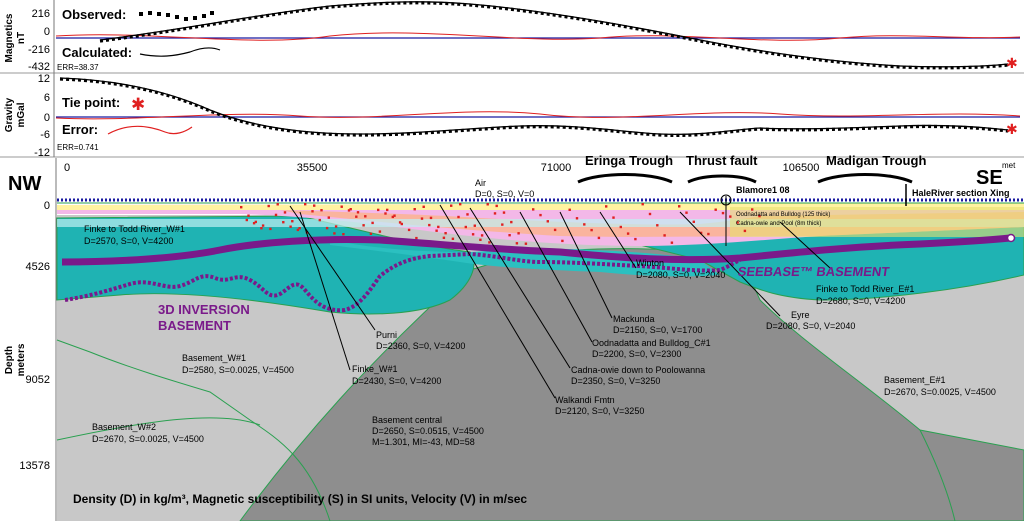 This screenshot has width=1024, height=521. What do you see at coordinates (150, 130) in the screenshot?
I see `legend-error-symbol` at bounding box center [150, 130].